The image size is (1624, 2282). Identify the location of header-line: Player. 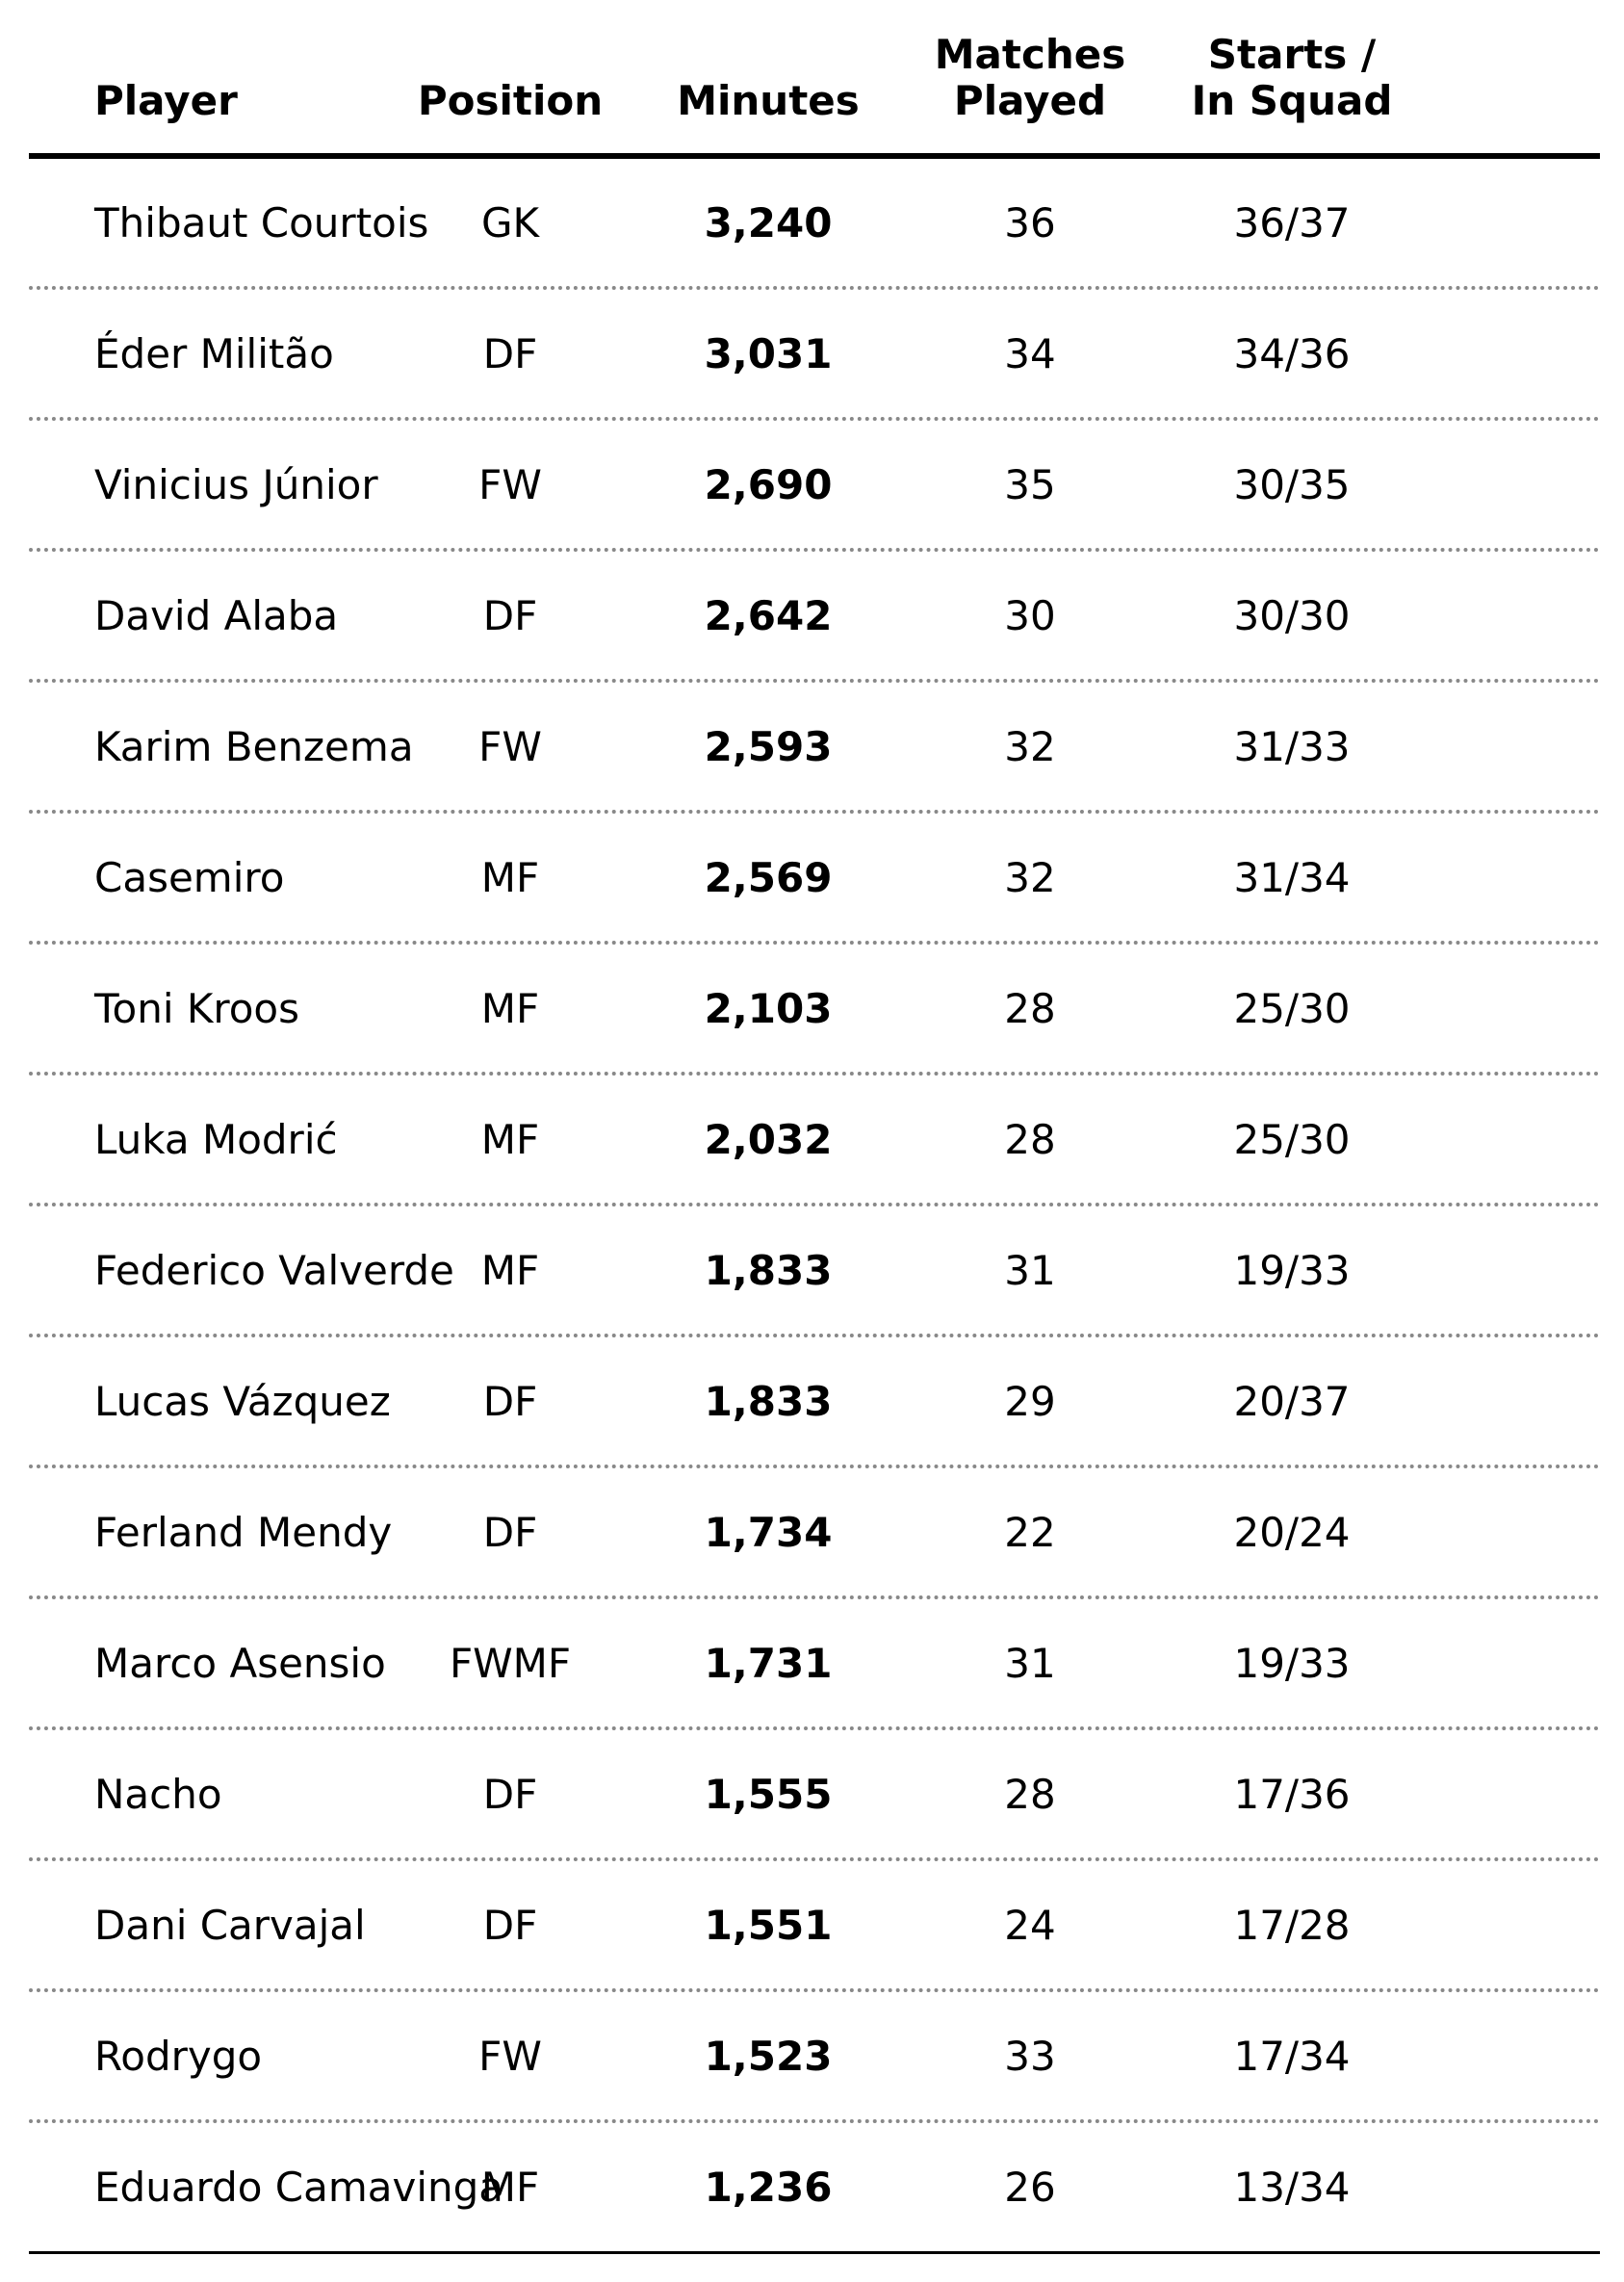
(166, 101).